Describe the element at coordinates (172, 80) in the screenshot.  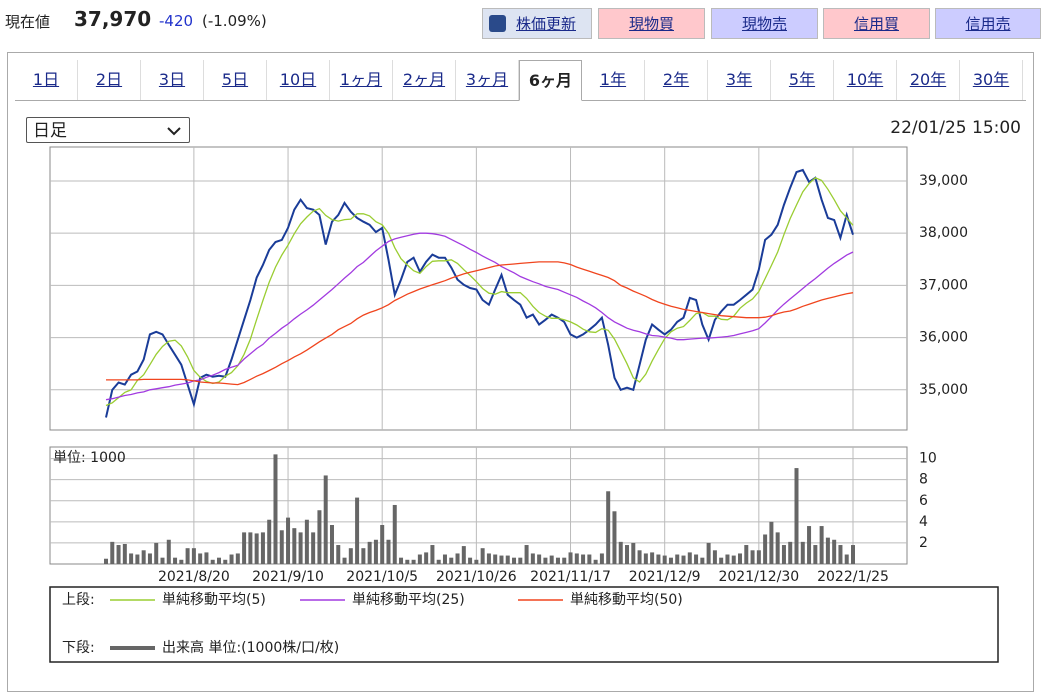
I see `period-tab: 3日` at that location.